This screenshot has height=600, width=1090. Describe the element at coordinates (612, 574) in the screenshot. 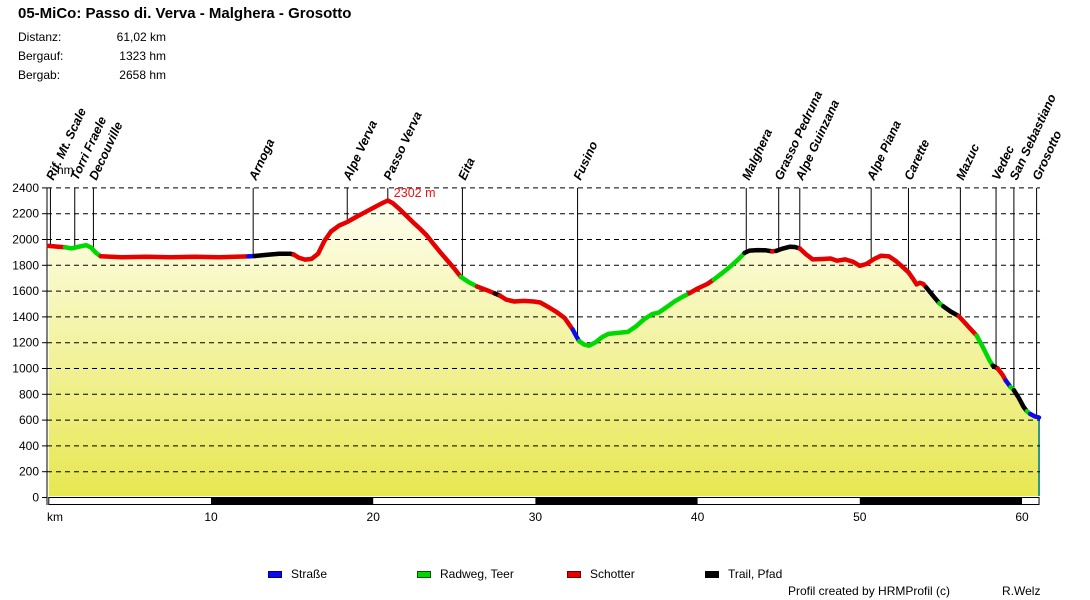

I see `legend-label-schotter: Schotter` at that location.